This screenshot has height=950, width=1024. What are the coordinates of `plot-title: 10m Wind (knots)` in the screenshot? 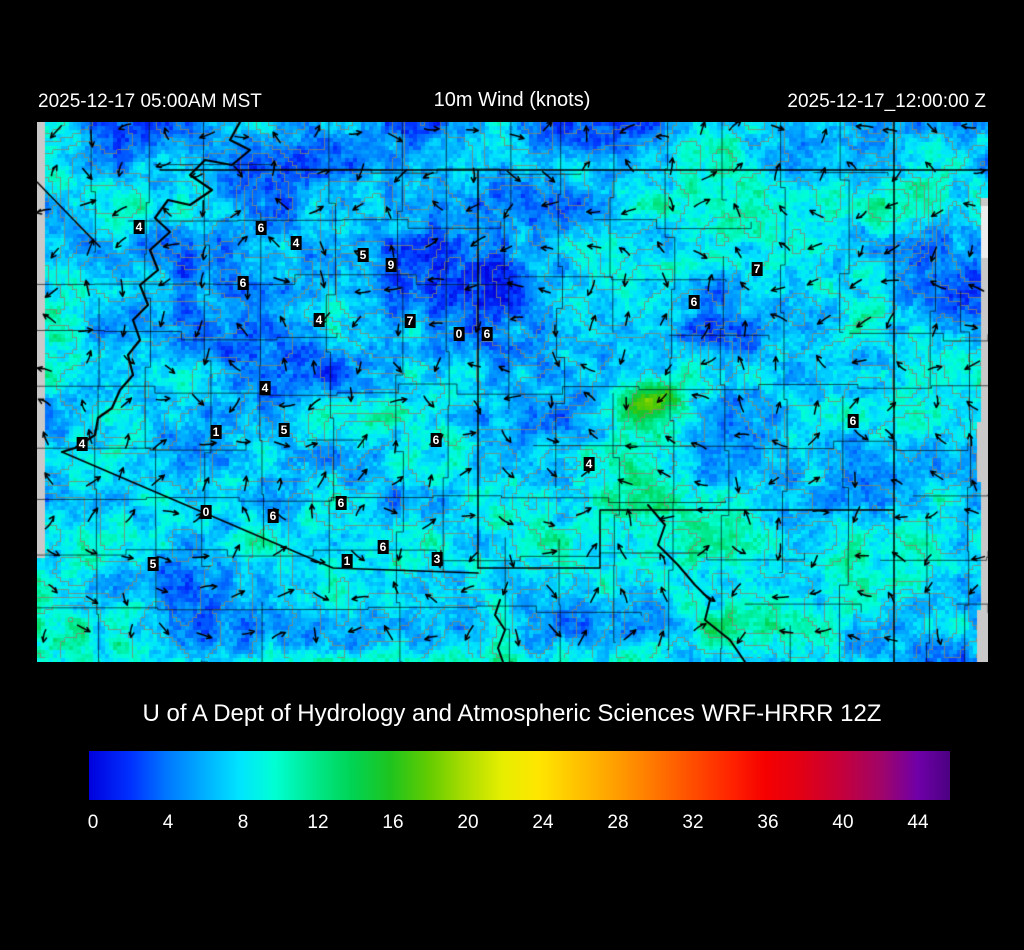 It's located at (512, 100).